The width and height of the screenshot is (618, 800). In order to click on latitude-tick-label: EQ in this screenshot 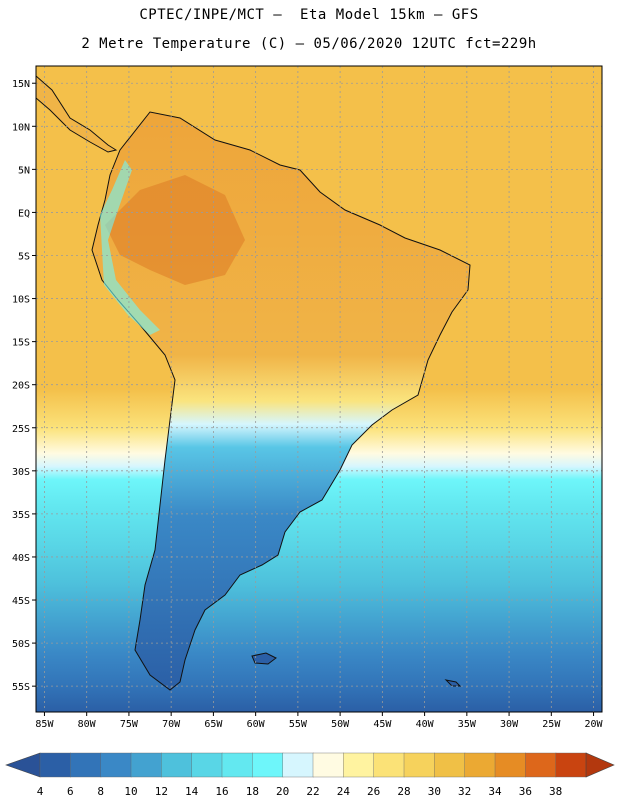, I will do `click(24, 213)`.